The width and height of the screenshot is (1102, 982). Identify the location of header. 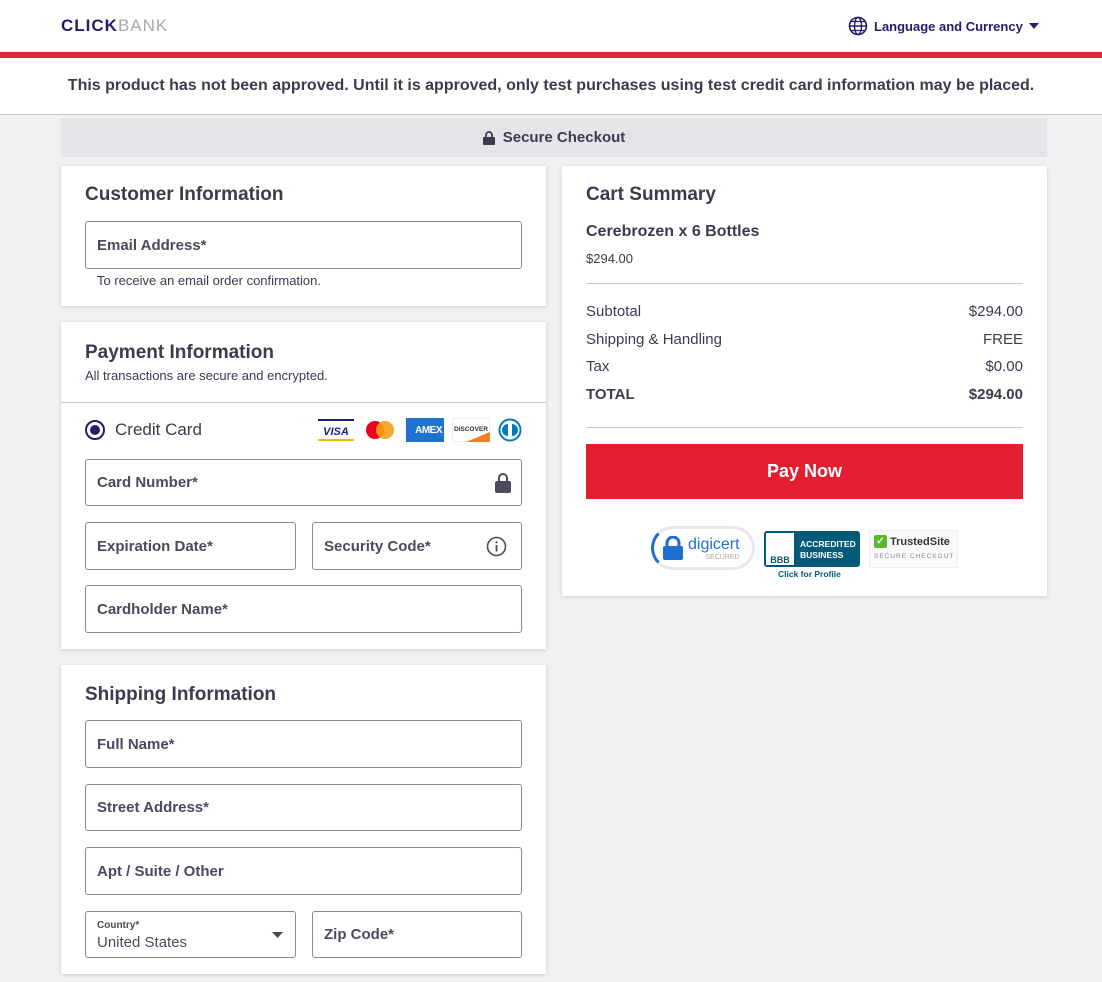
(551, 26).